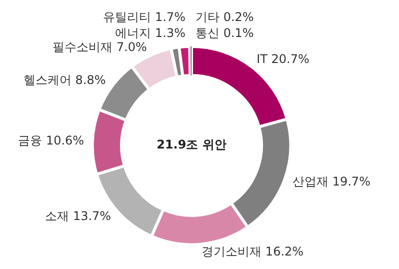 Image resolution: width=399 pixels, height=269 pixels. Describe the element at coordinates (253, 251) in the screenshot. I see `slice-label: 경기소비재 16.2%` at that location.